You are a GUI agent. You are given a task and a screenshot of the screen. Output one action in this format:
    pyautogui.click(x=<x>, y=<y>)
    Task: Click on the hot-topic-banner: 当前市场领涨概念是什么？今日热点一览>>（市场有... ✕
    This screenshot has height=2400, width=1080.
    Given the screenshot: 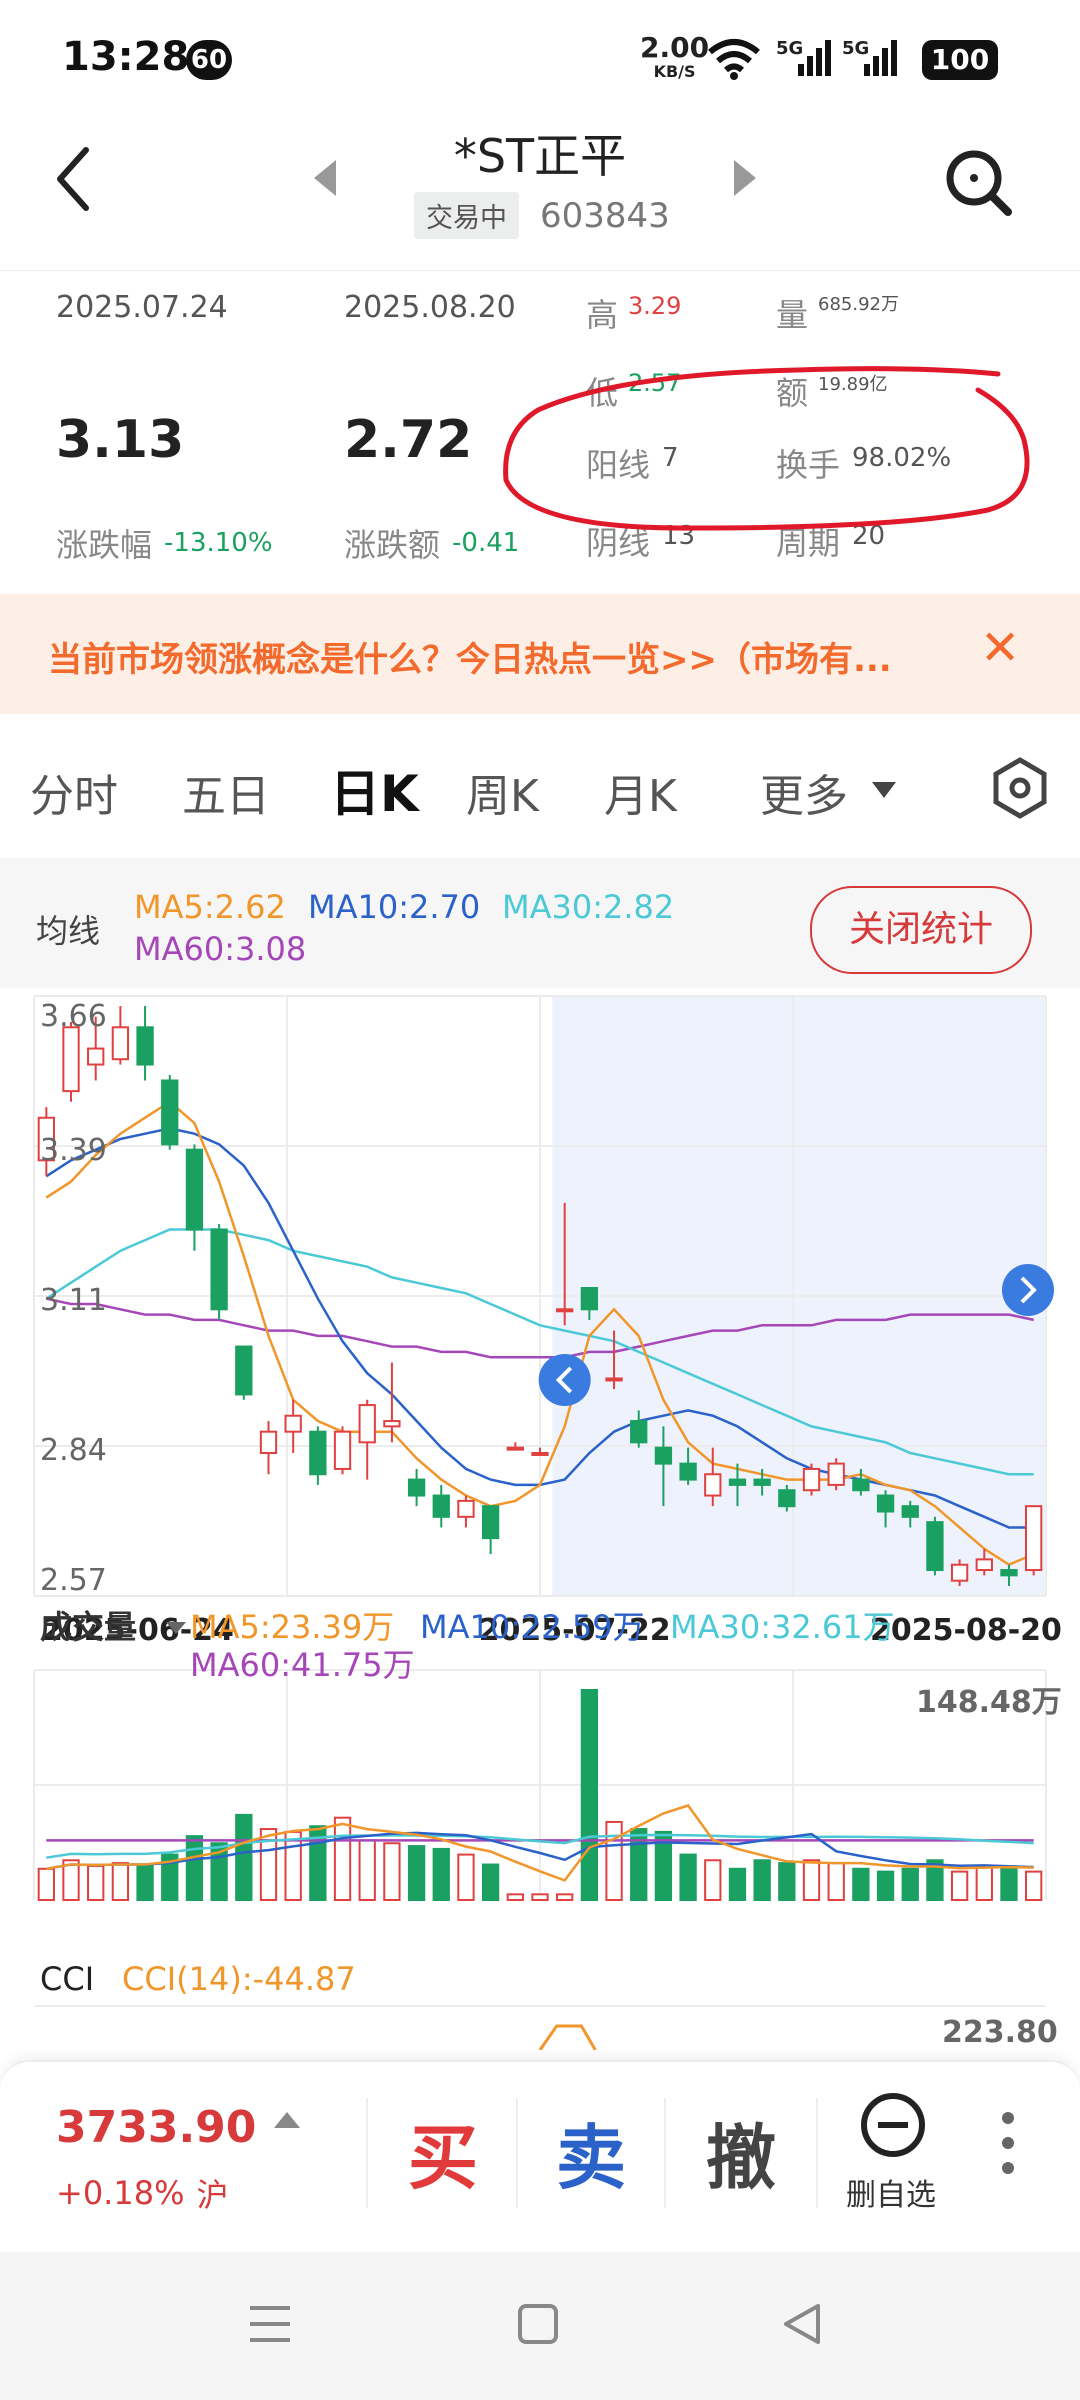 What is the action you would take?
    pyautogui.click(x=540, y=654)
    